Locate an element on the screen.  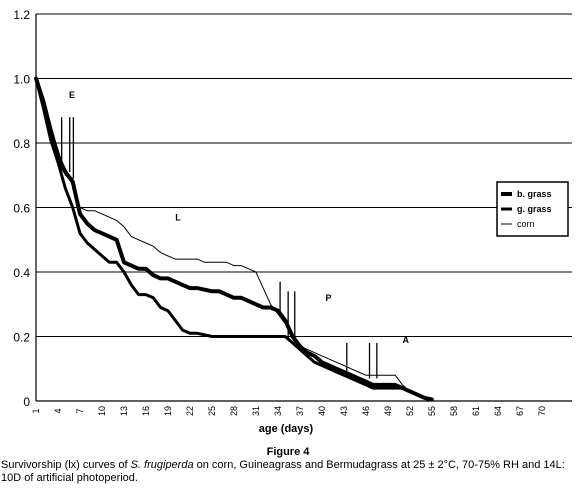
x-tick-label-5: 16 is located at coordinates (146, 411).